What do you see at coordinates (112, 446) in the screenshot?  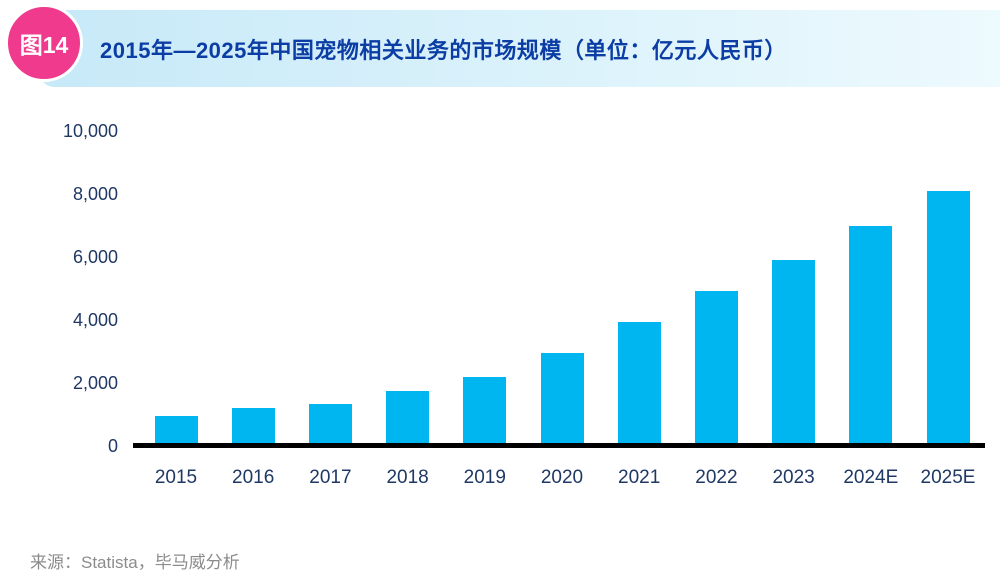 I see `y-axis-tick-label: 0` at bounding box center [112, 446].